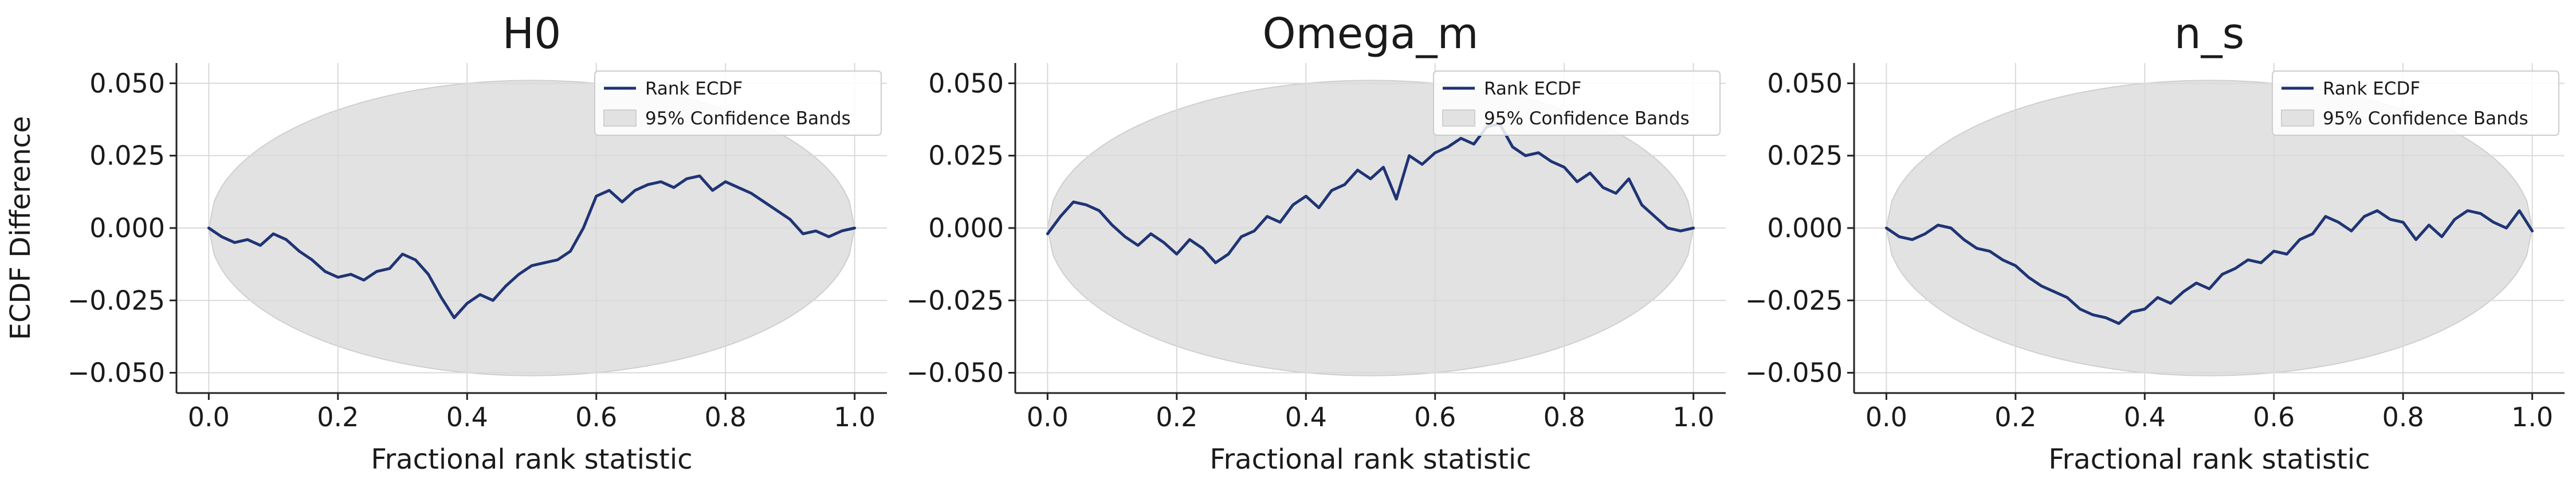 The image size is (2576, 491). I want to click on panel-title: n_s, so click(2209, 33).